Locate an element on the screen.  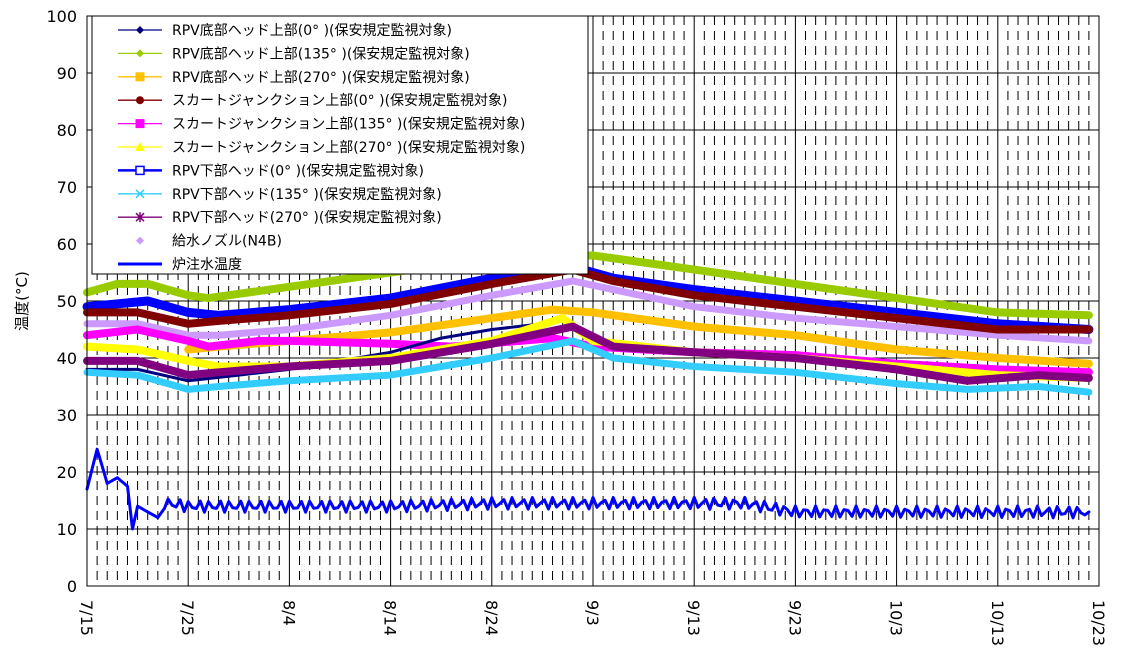
y-tick-label: 60 is located at coordinates (67, 244).